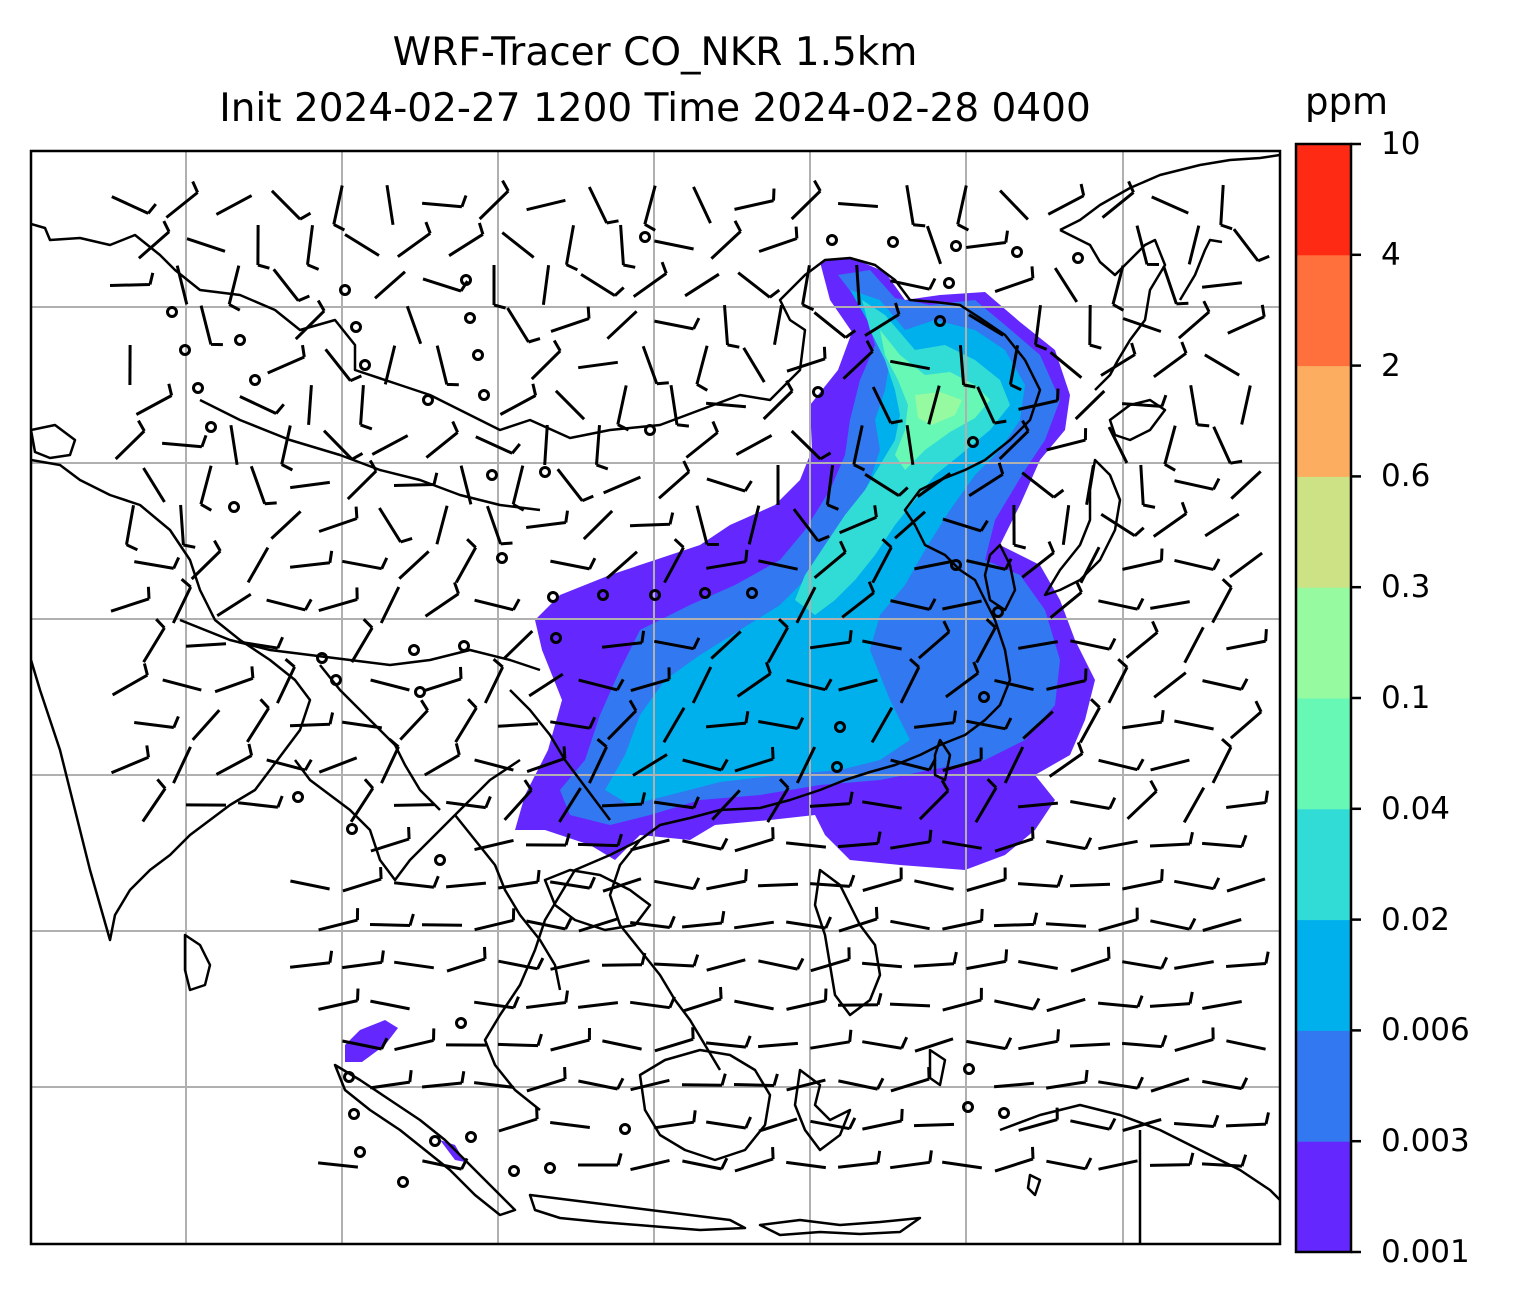 The image size is (1528, 1306). Describe the element at coordinates (508, 902) in the screenshot. I see `coast-vietnam` at that location.